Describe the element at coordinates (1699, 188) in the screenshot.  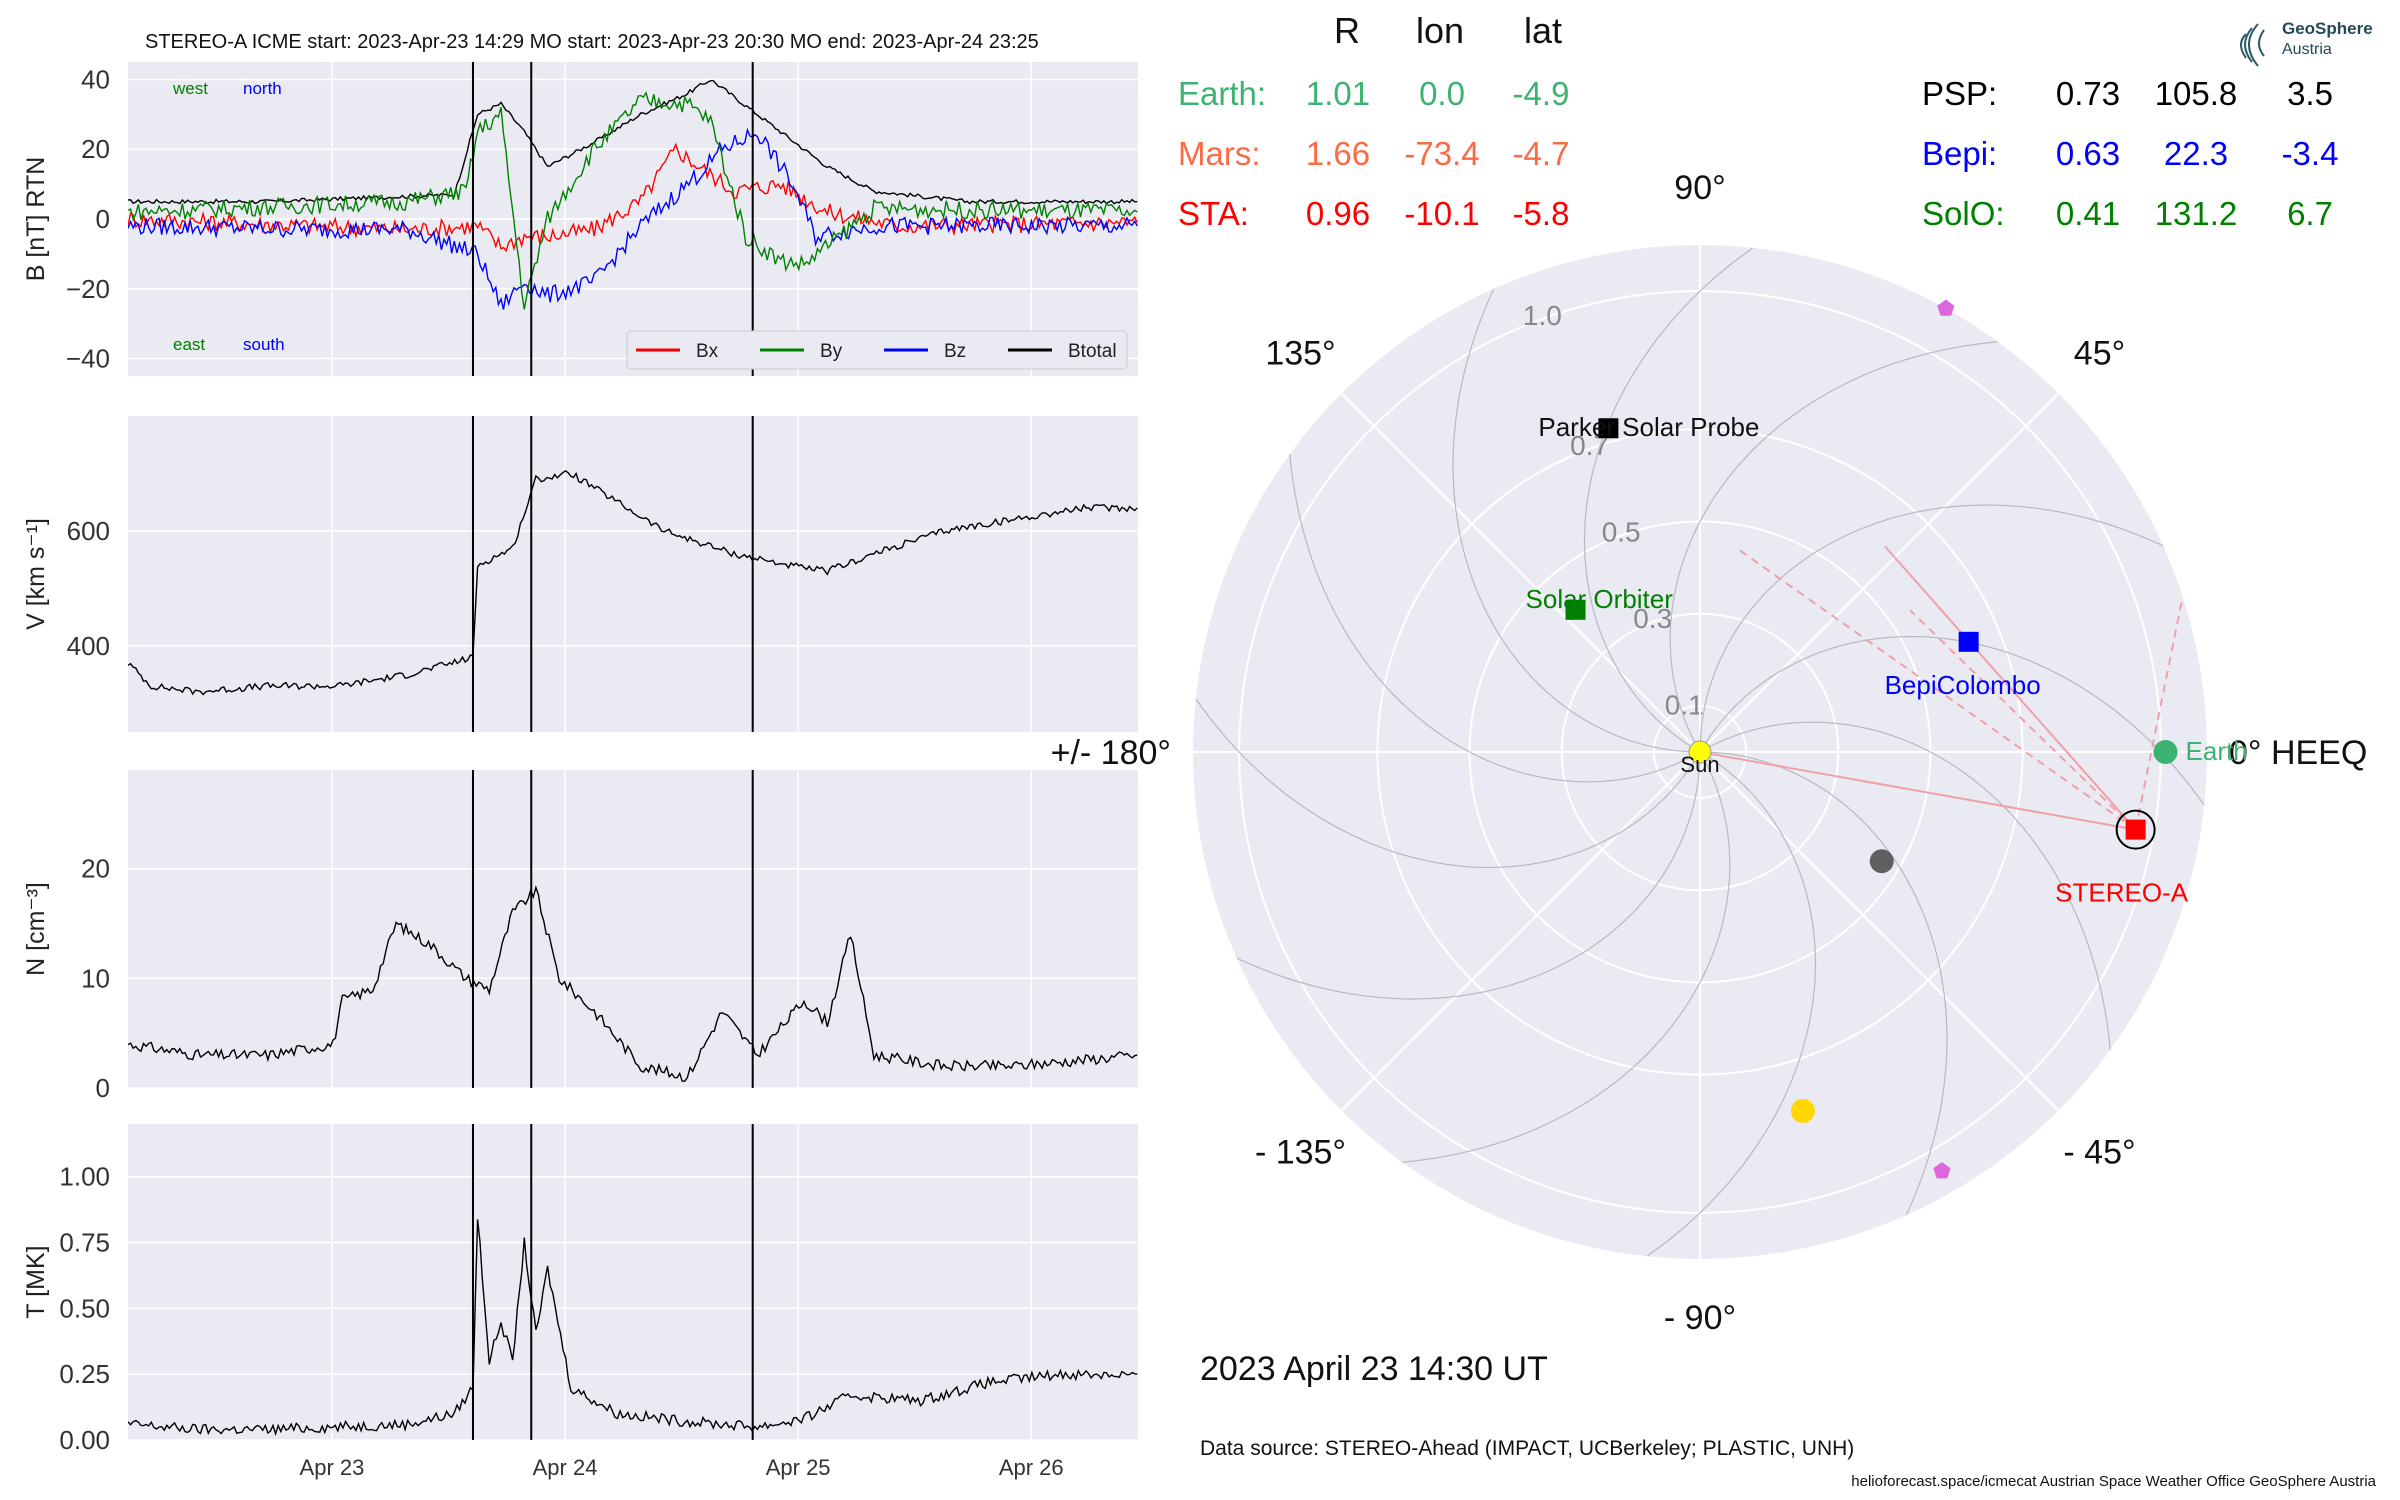
I see `angle-tick-label: 90°` at that location.